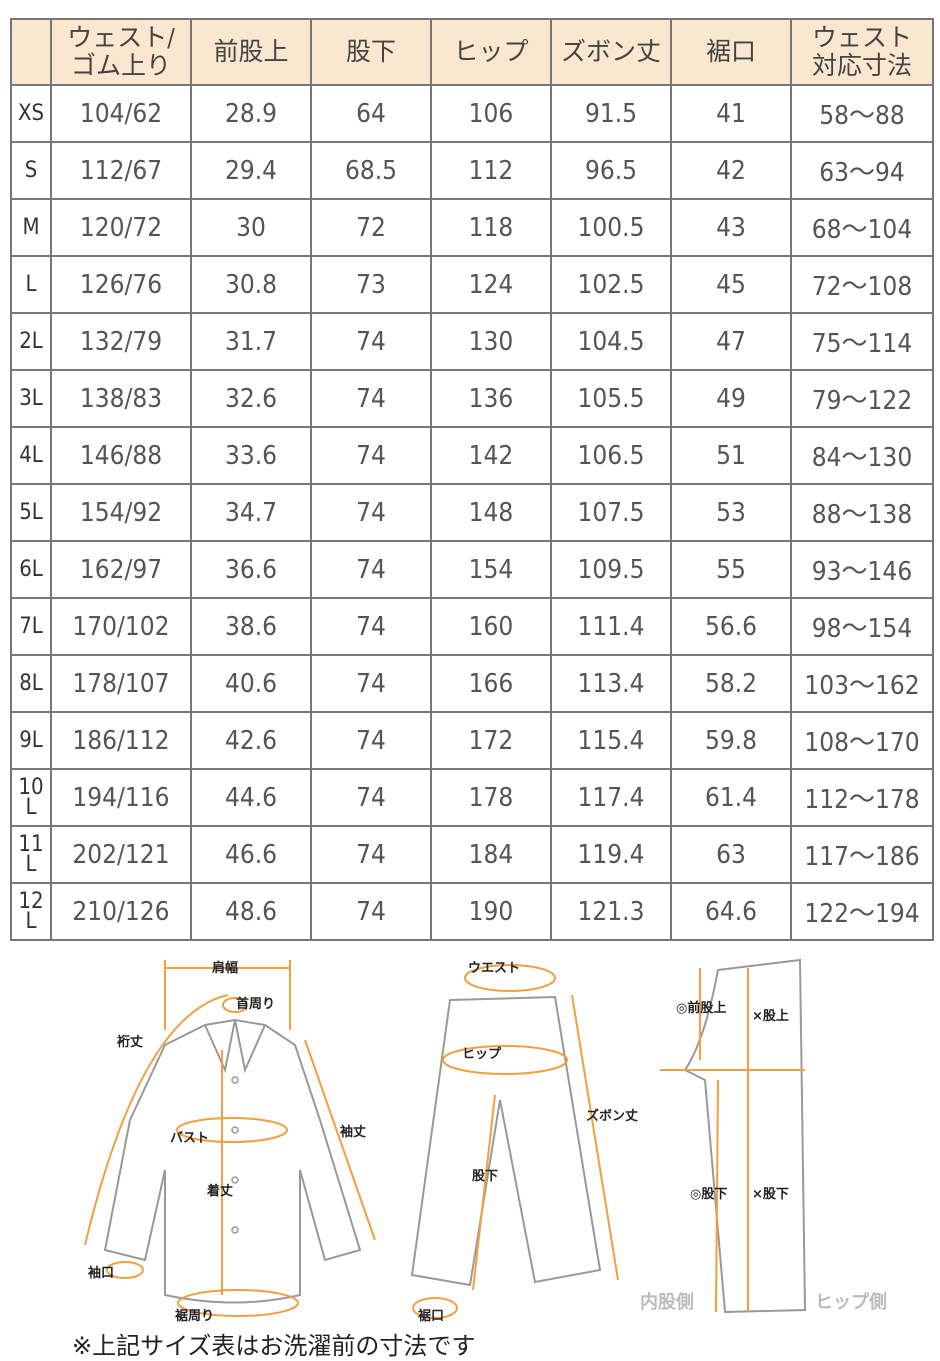 Image resolution: width=940 pixels, height=1361 pixels. Describe the element at coordinates (31, 284) in the screenshot. I see `size-cell: L` at that location.